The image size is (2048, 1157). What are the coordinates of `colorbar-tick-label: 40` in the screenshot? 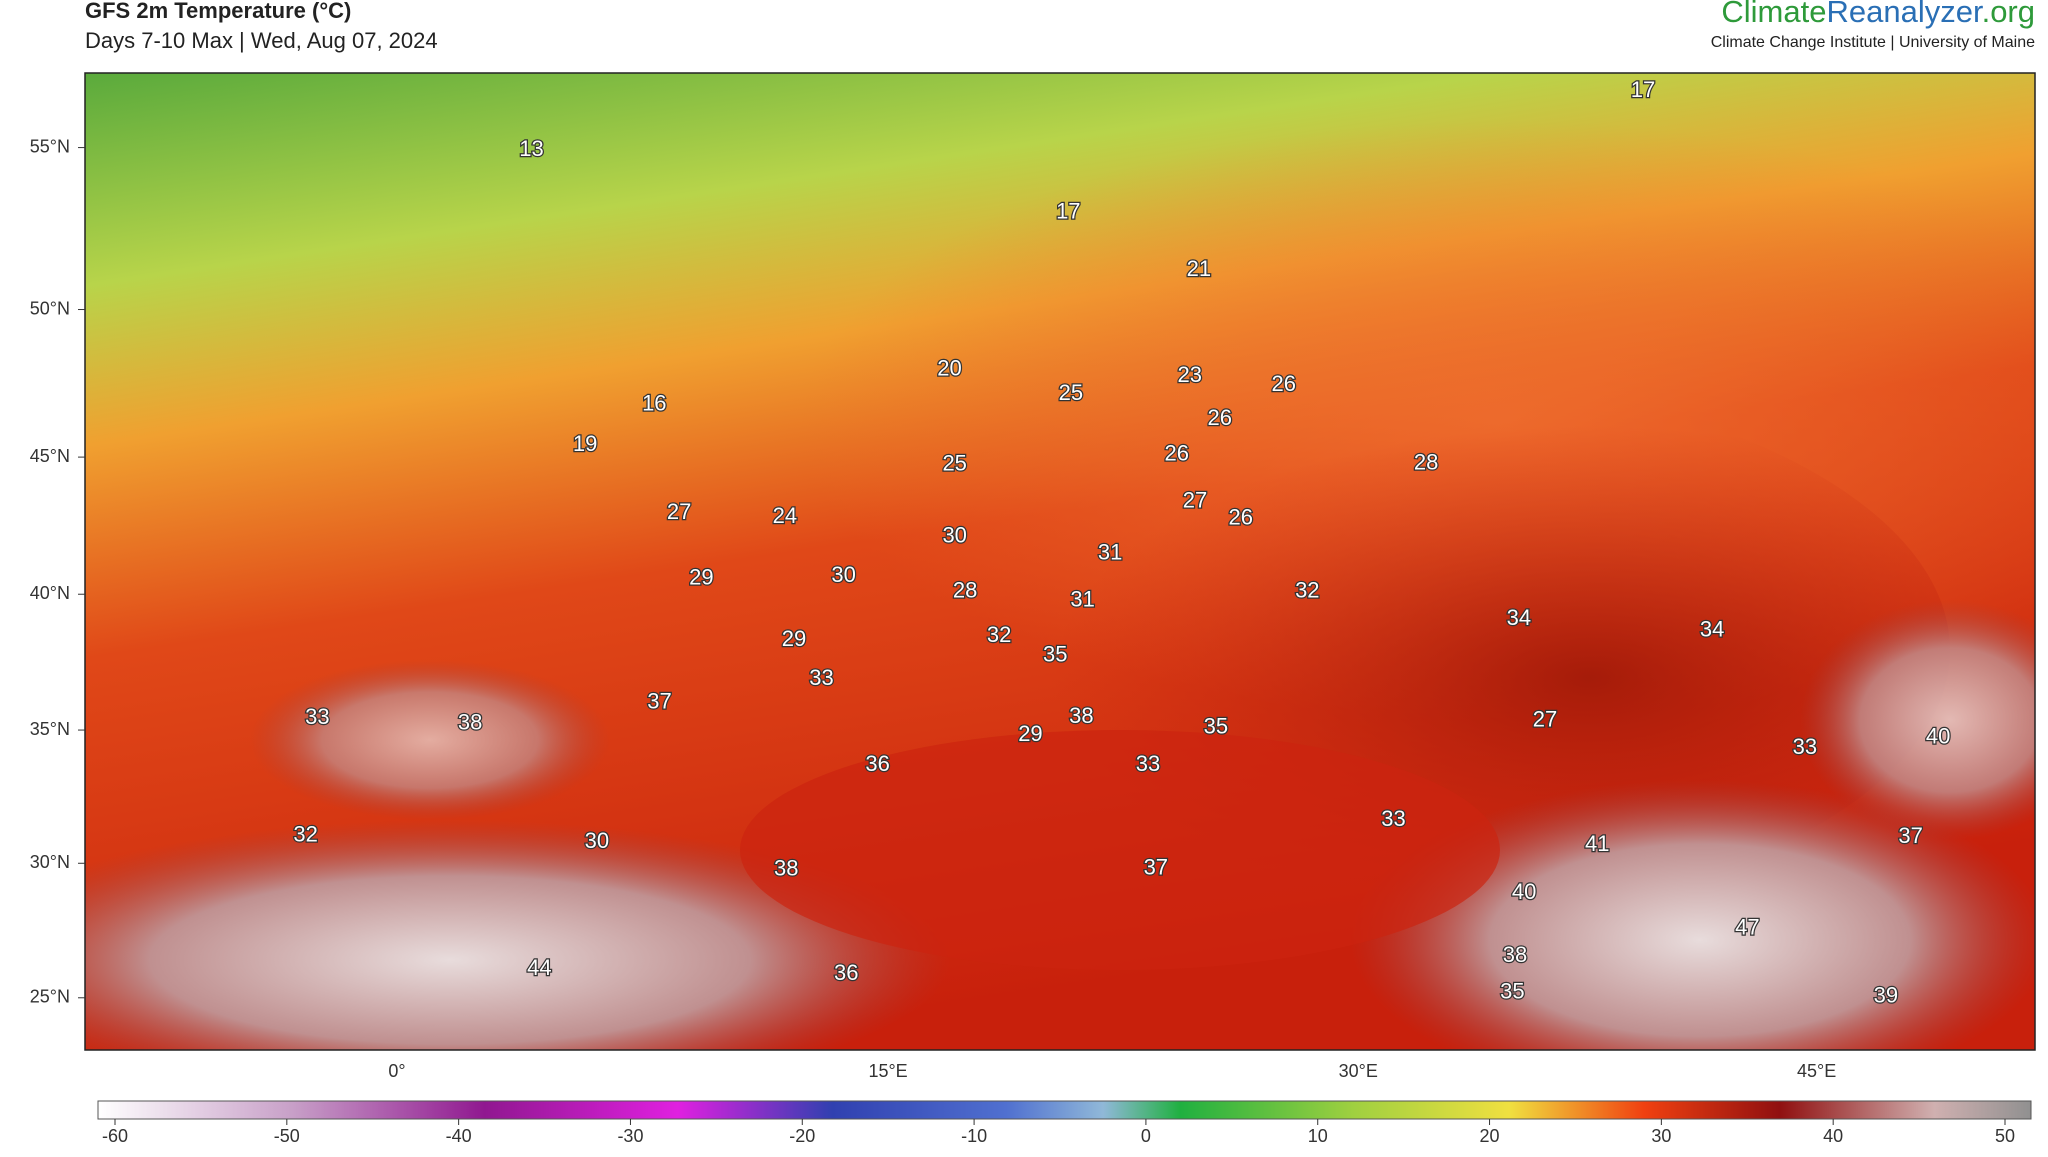 It's located at (1833, 1136).